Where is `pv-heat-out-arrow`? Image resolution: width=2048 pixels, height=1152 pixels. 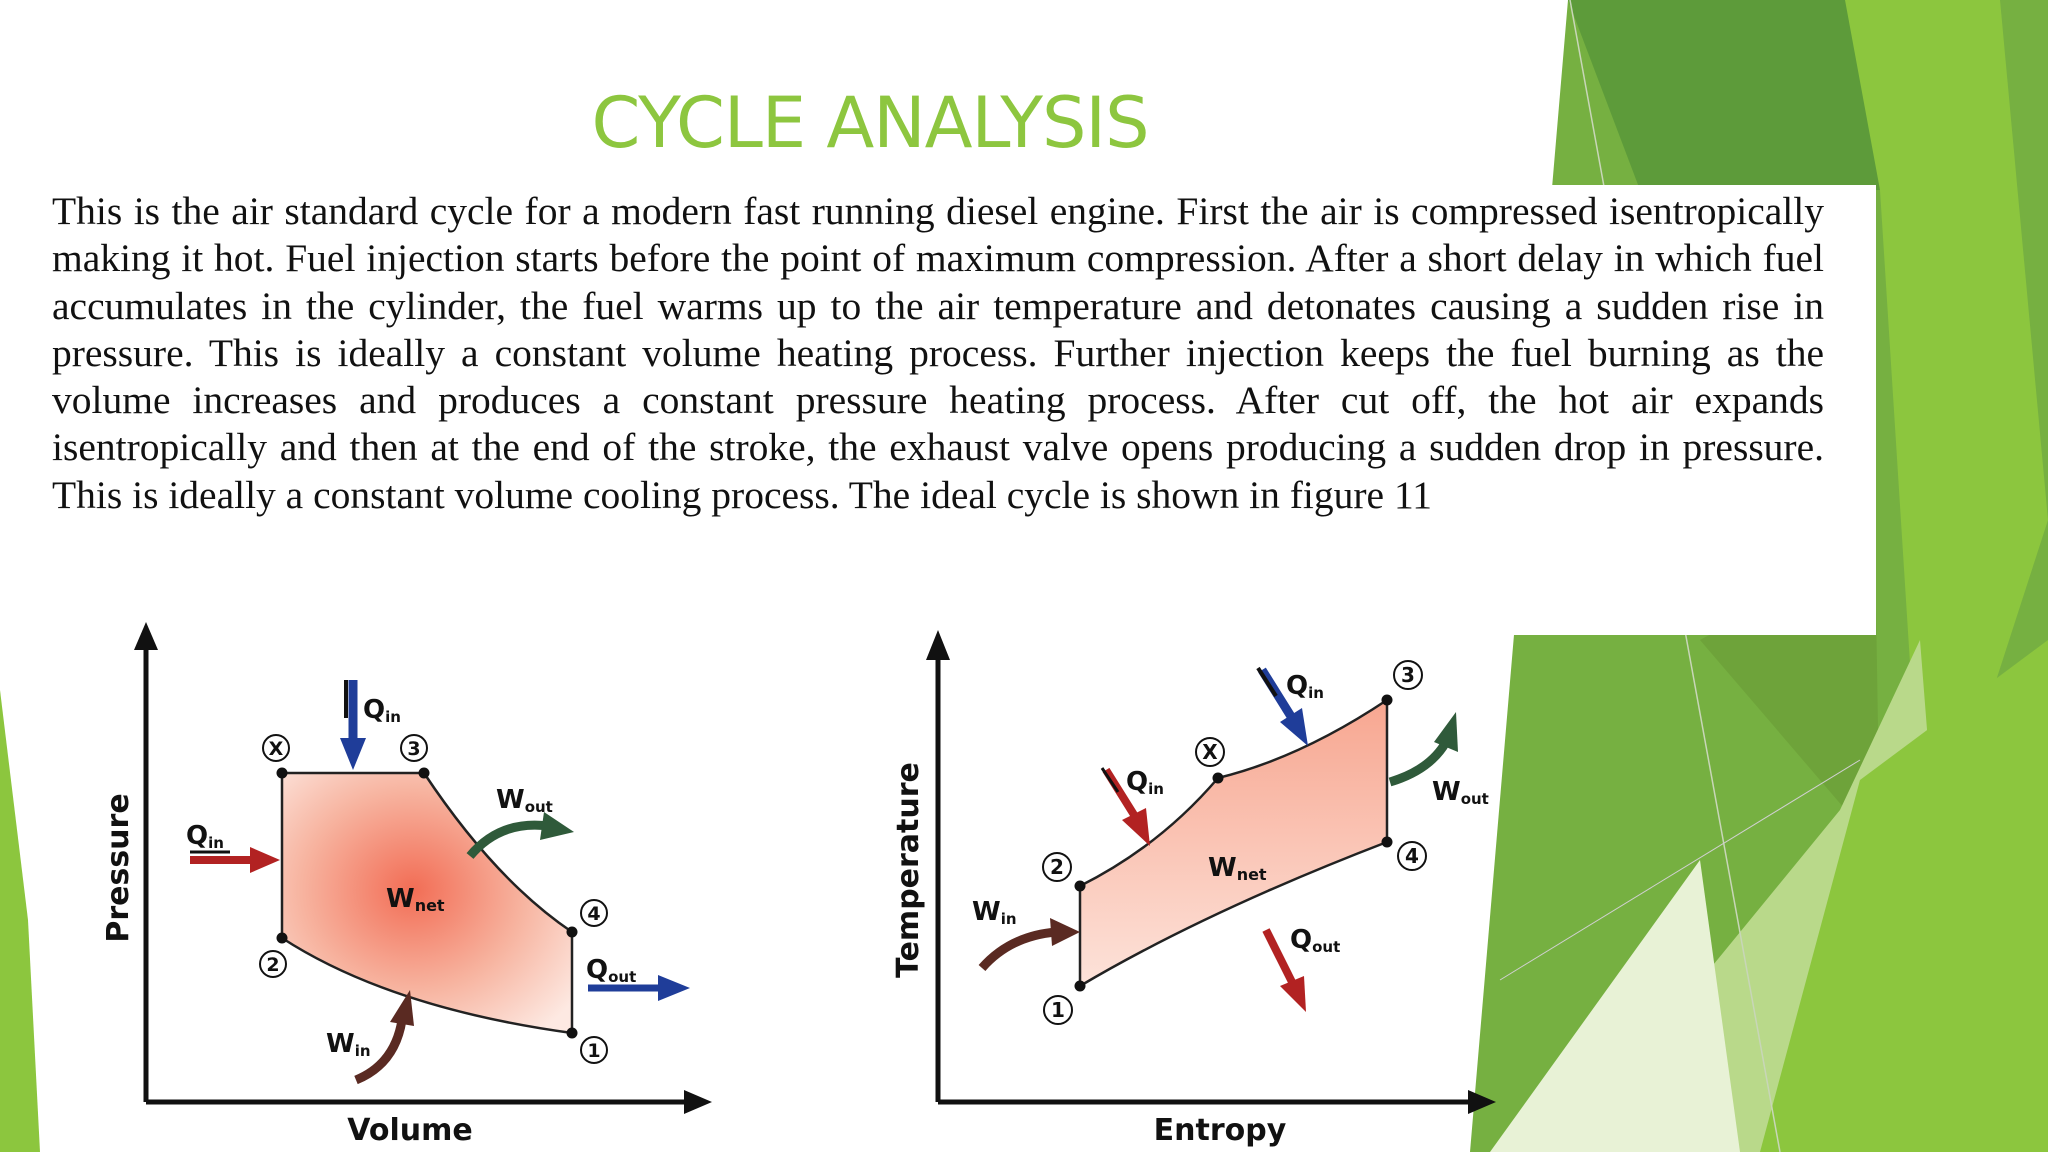
pv-heat-out-arrow is located at coordinates (639, 988).